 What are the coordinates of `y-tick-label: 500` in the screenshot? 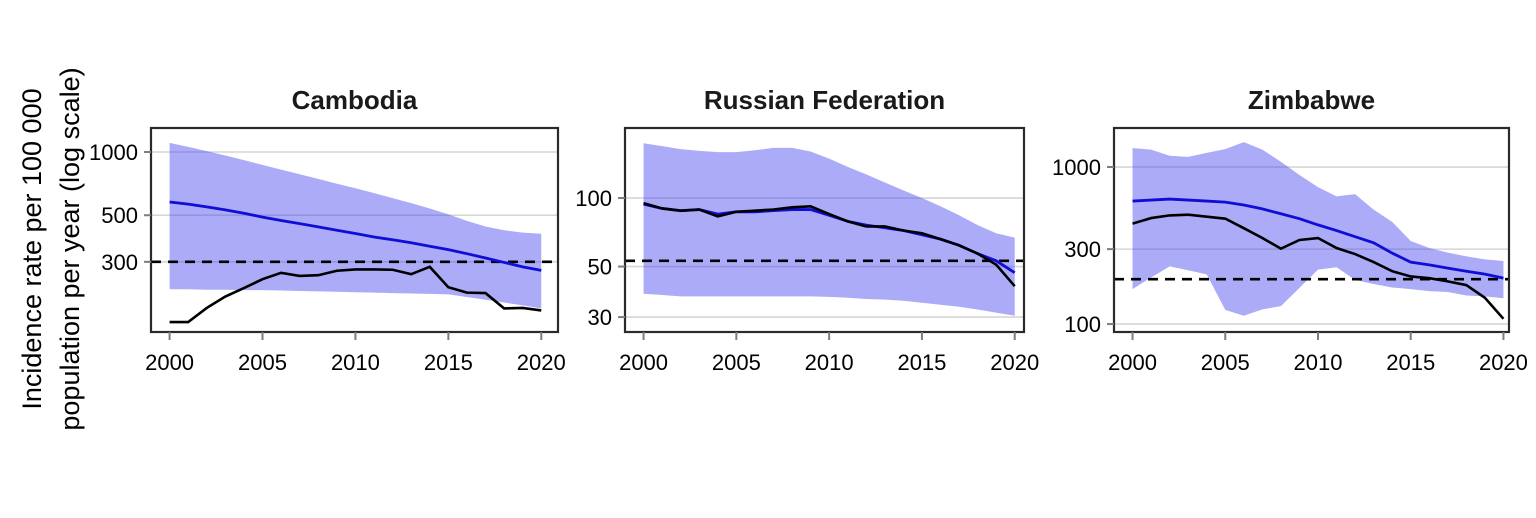 It's located at (119, 215).